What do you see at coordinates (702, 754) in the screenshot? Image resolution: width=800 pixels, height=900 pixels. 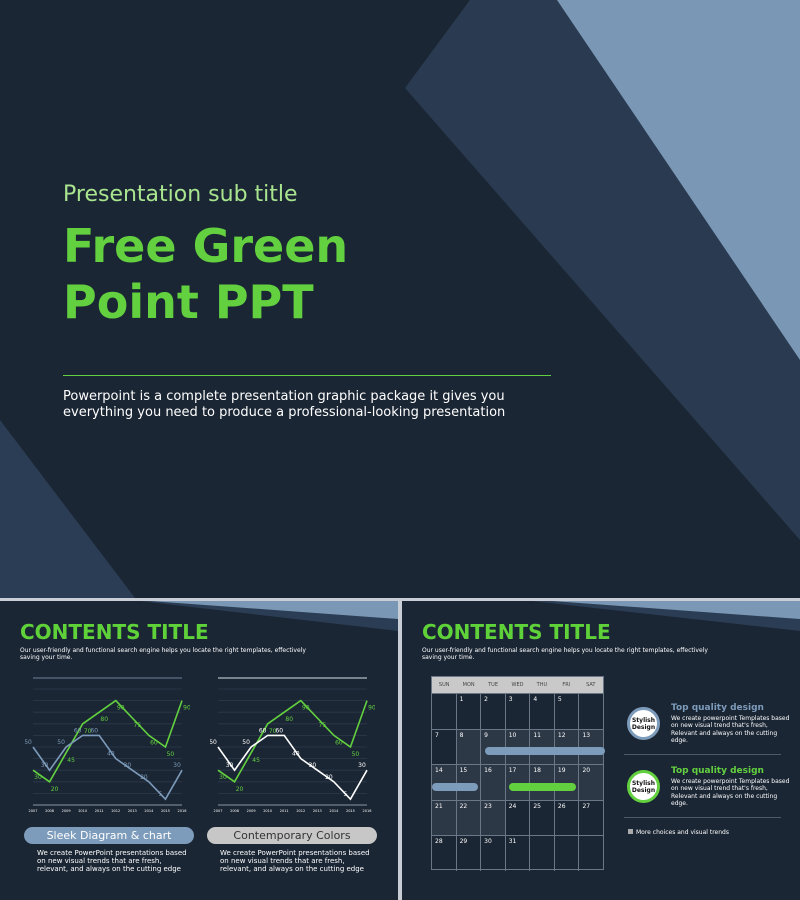 I see `divider` at bounding box center [702, 754].